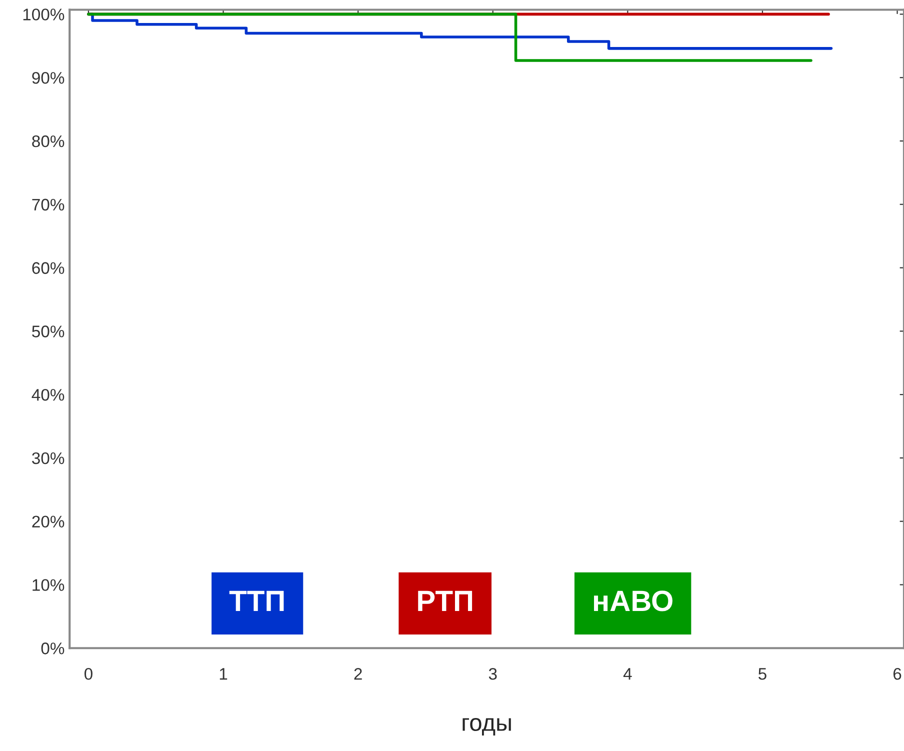  Describe the element at coordinates (48, 585) in the screenshot. I see `y-tick-label: 10%` at that location.